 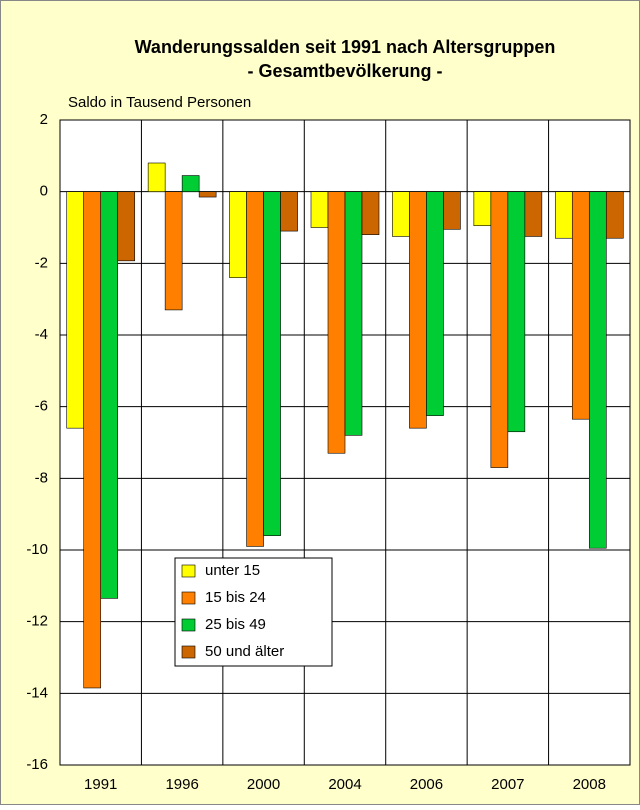 What do you see at coordinates (344, 784) in the screenshot?
I see `x-tick-label: 2004` at bounding box center [344, 784].